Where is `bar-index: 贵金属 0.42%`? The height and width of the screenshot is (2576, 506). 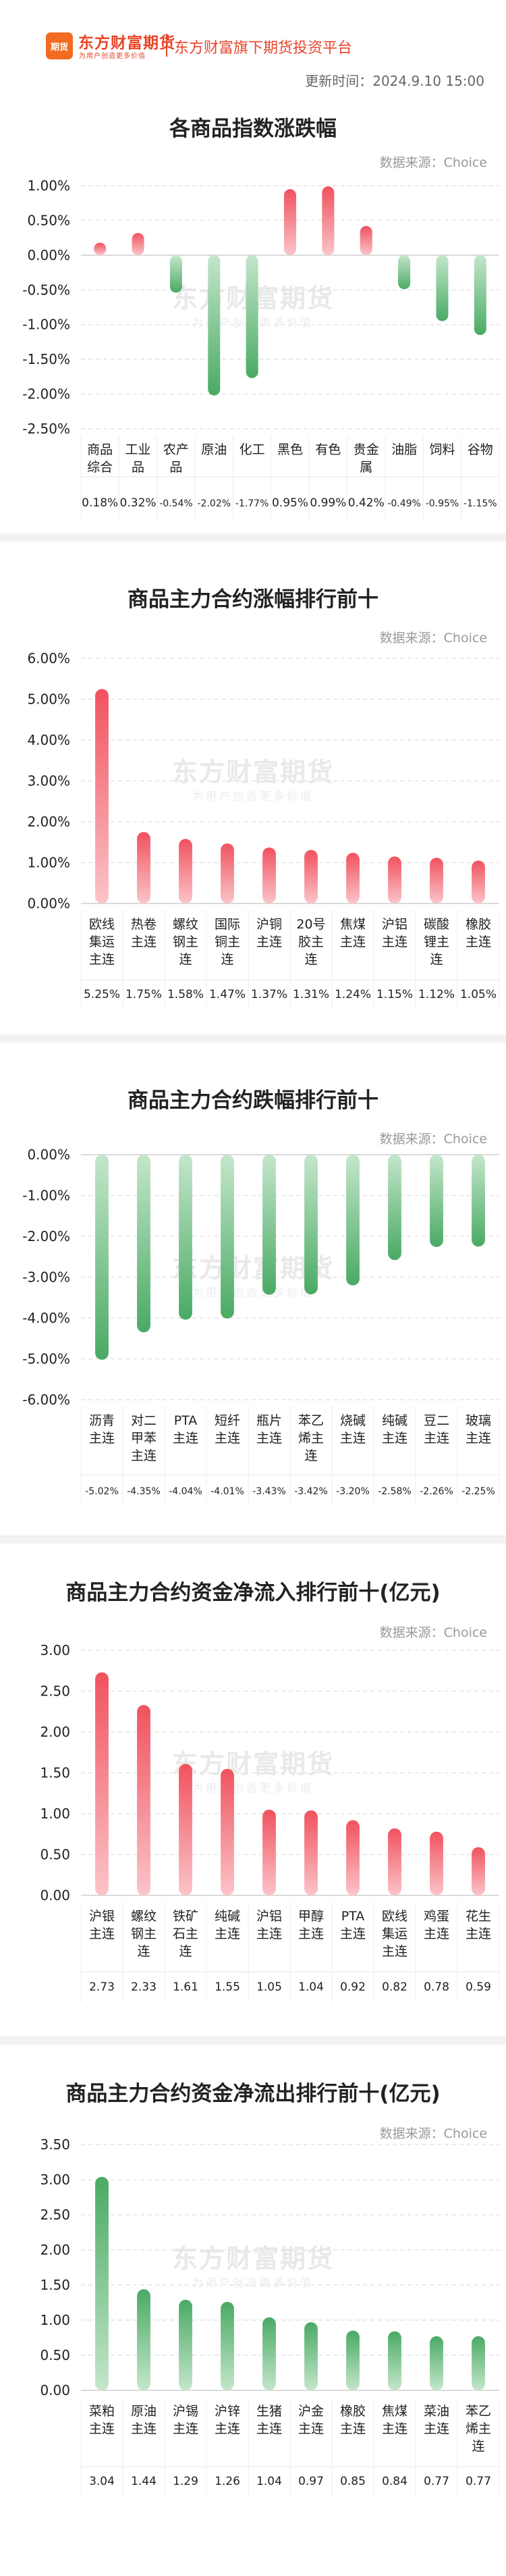
bar-index: 贵金属 0.42% is located at coordinates (366, 241).